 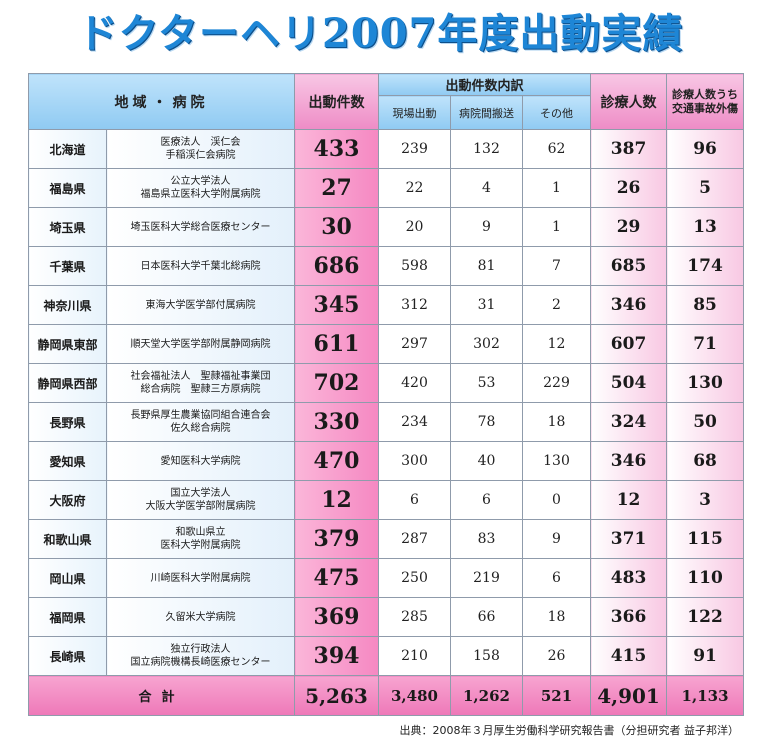 I want to click on total-other: 521, so click(x=556, y=695).